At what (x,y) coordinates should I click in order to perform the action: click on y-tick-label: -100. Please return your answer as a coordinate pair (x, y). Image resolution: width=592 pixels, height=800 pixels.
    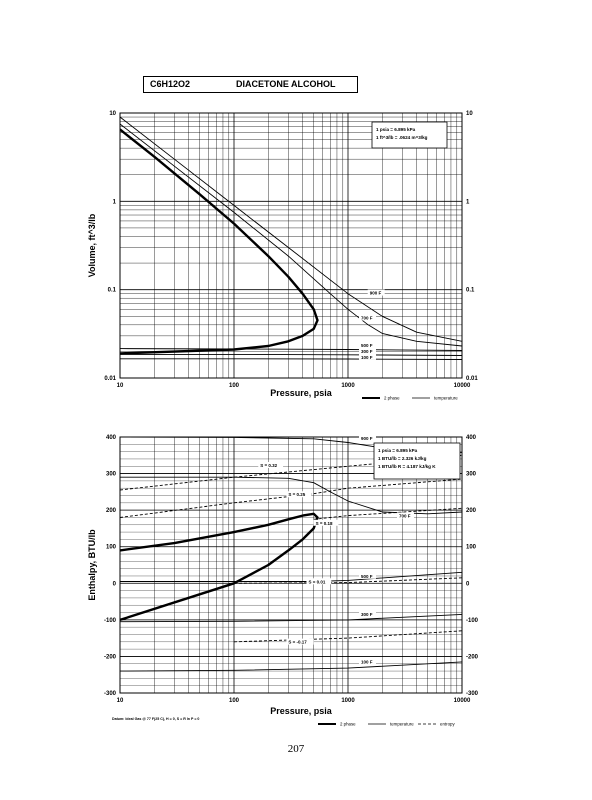
    Looking at the image, I should click on (110, 621).